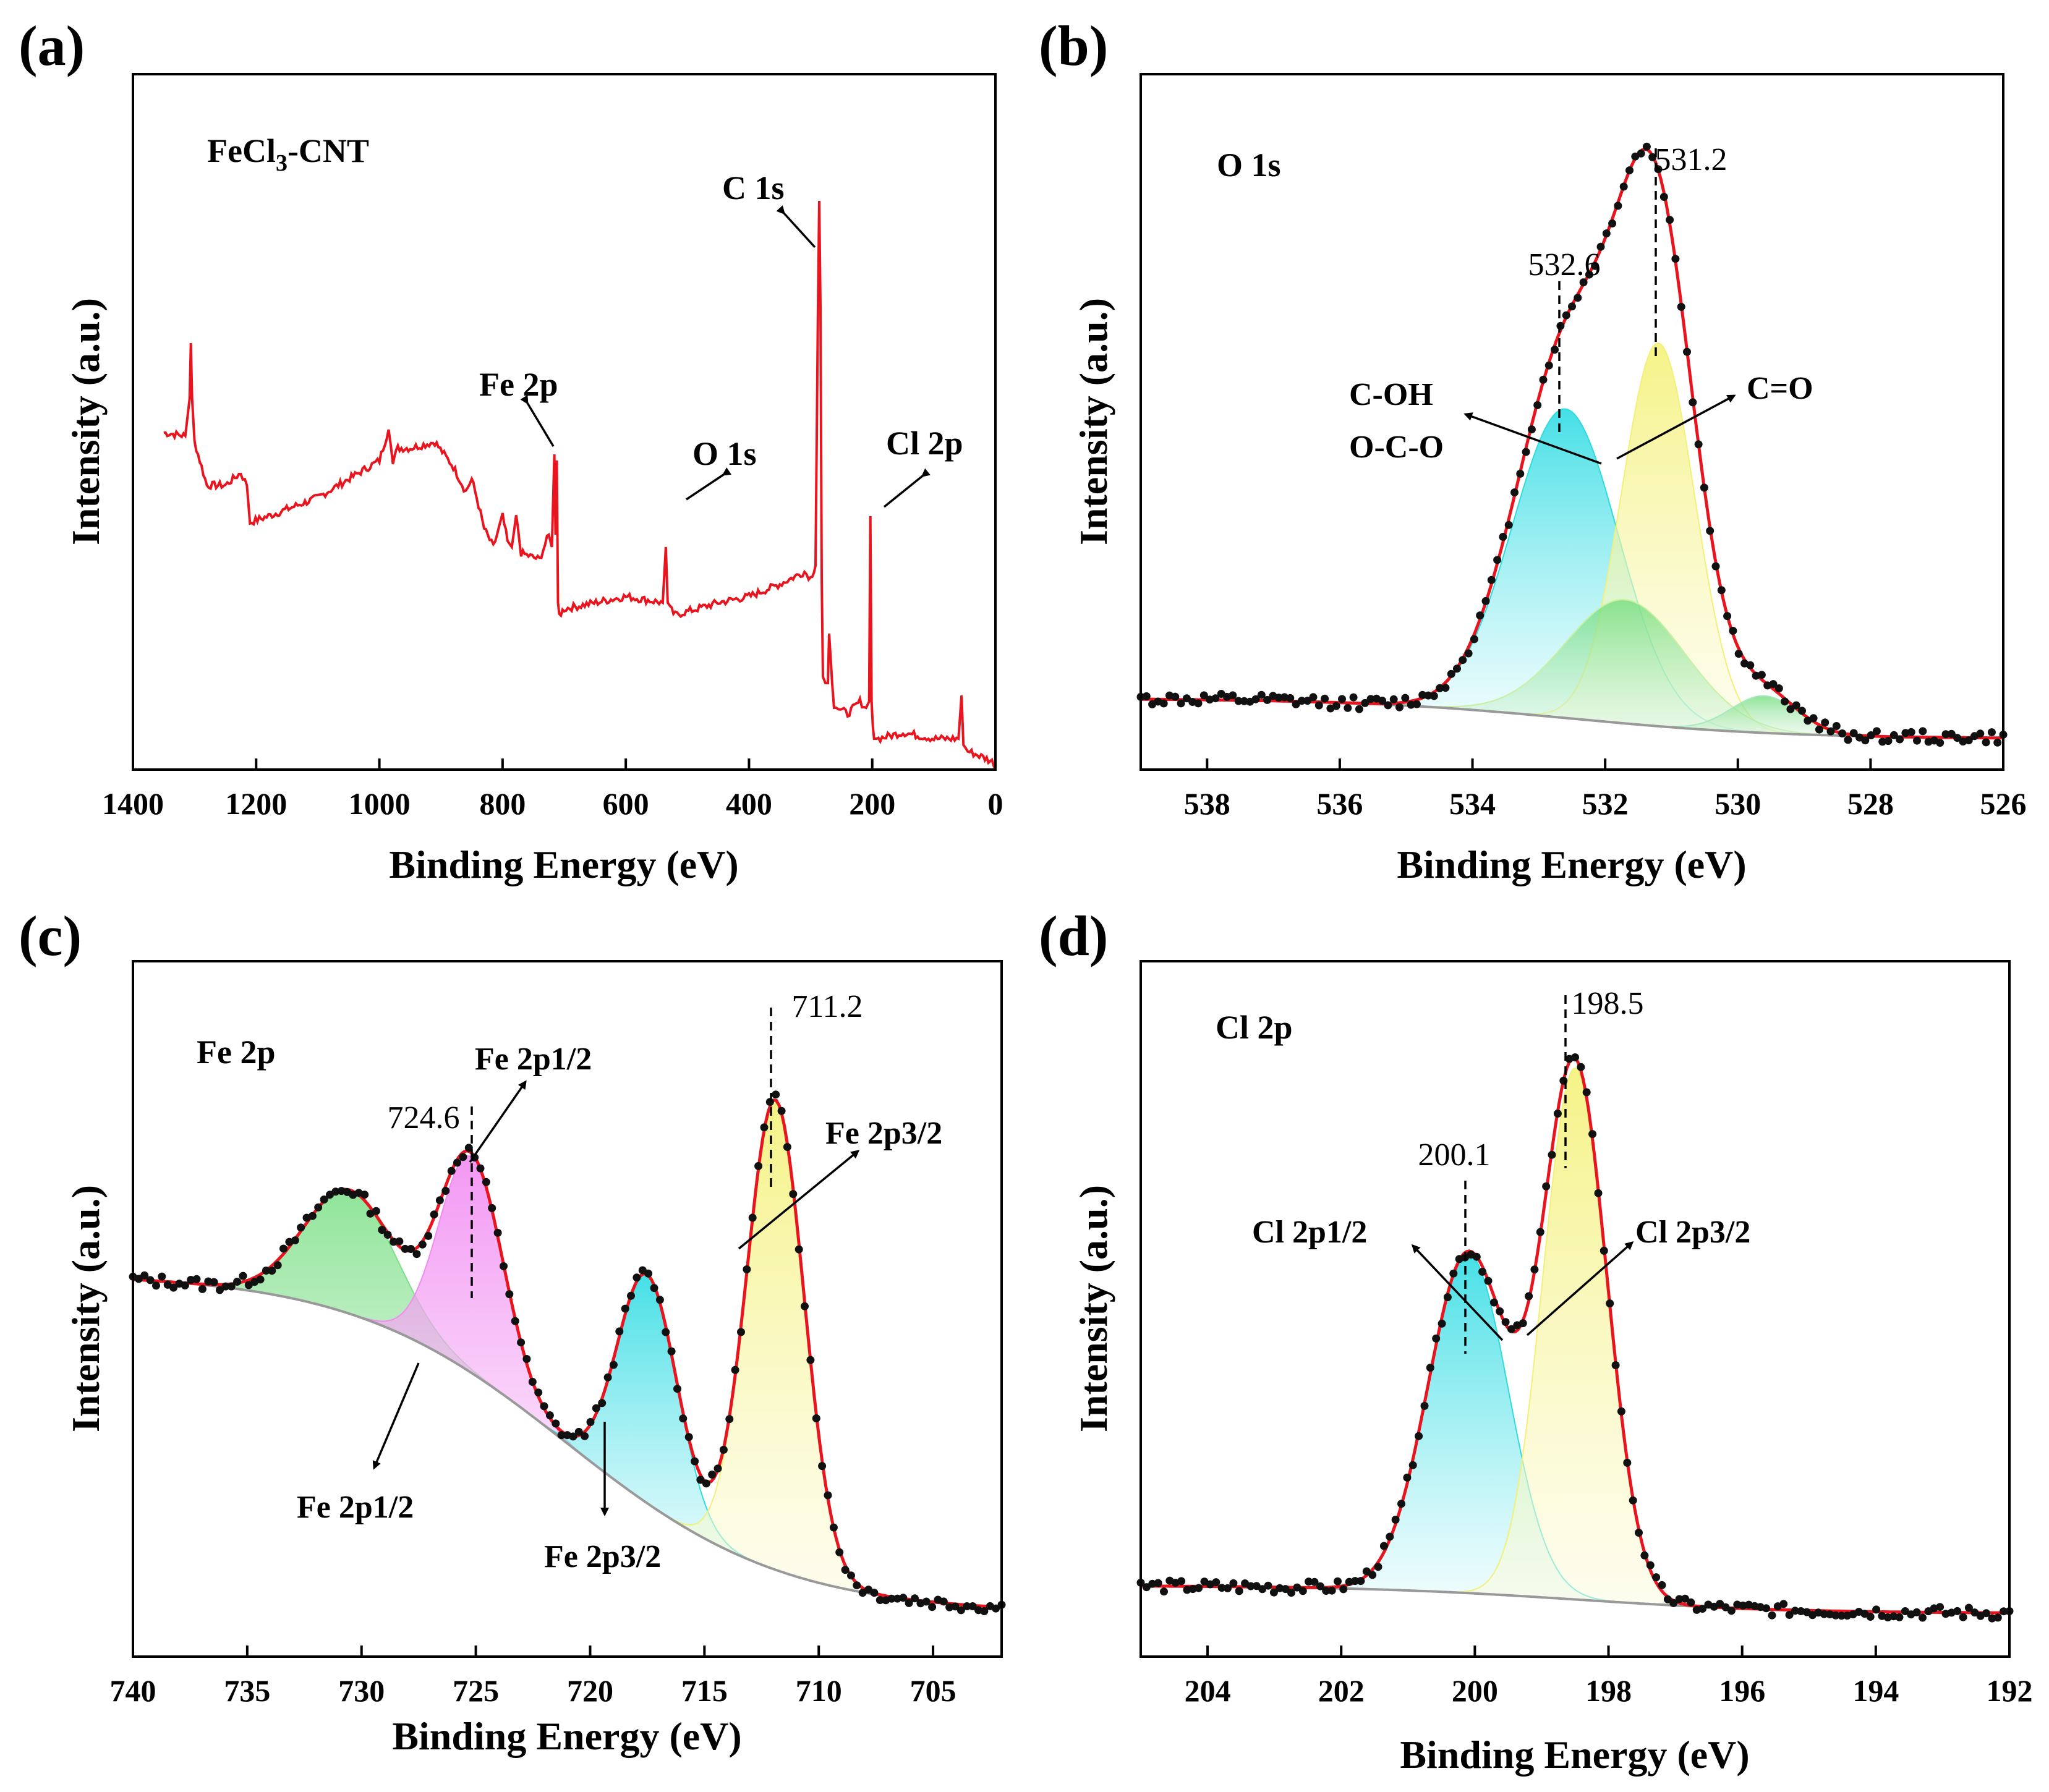  Describe the element at coordinates (86, 1308) in the screenshot. I see `panel-c-y-axis-title: Intensity (a.u.)` at that location.